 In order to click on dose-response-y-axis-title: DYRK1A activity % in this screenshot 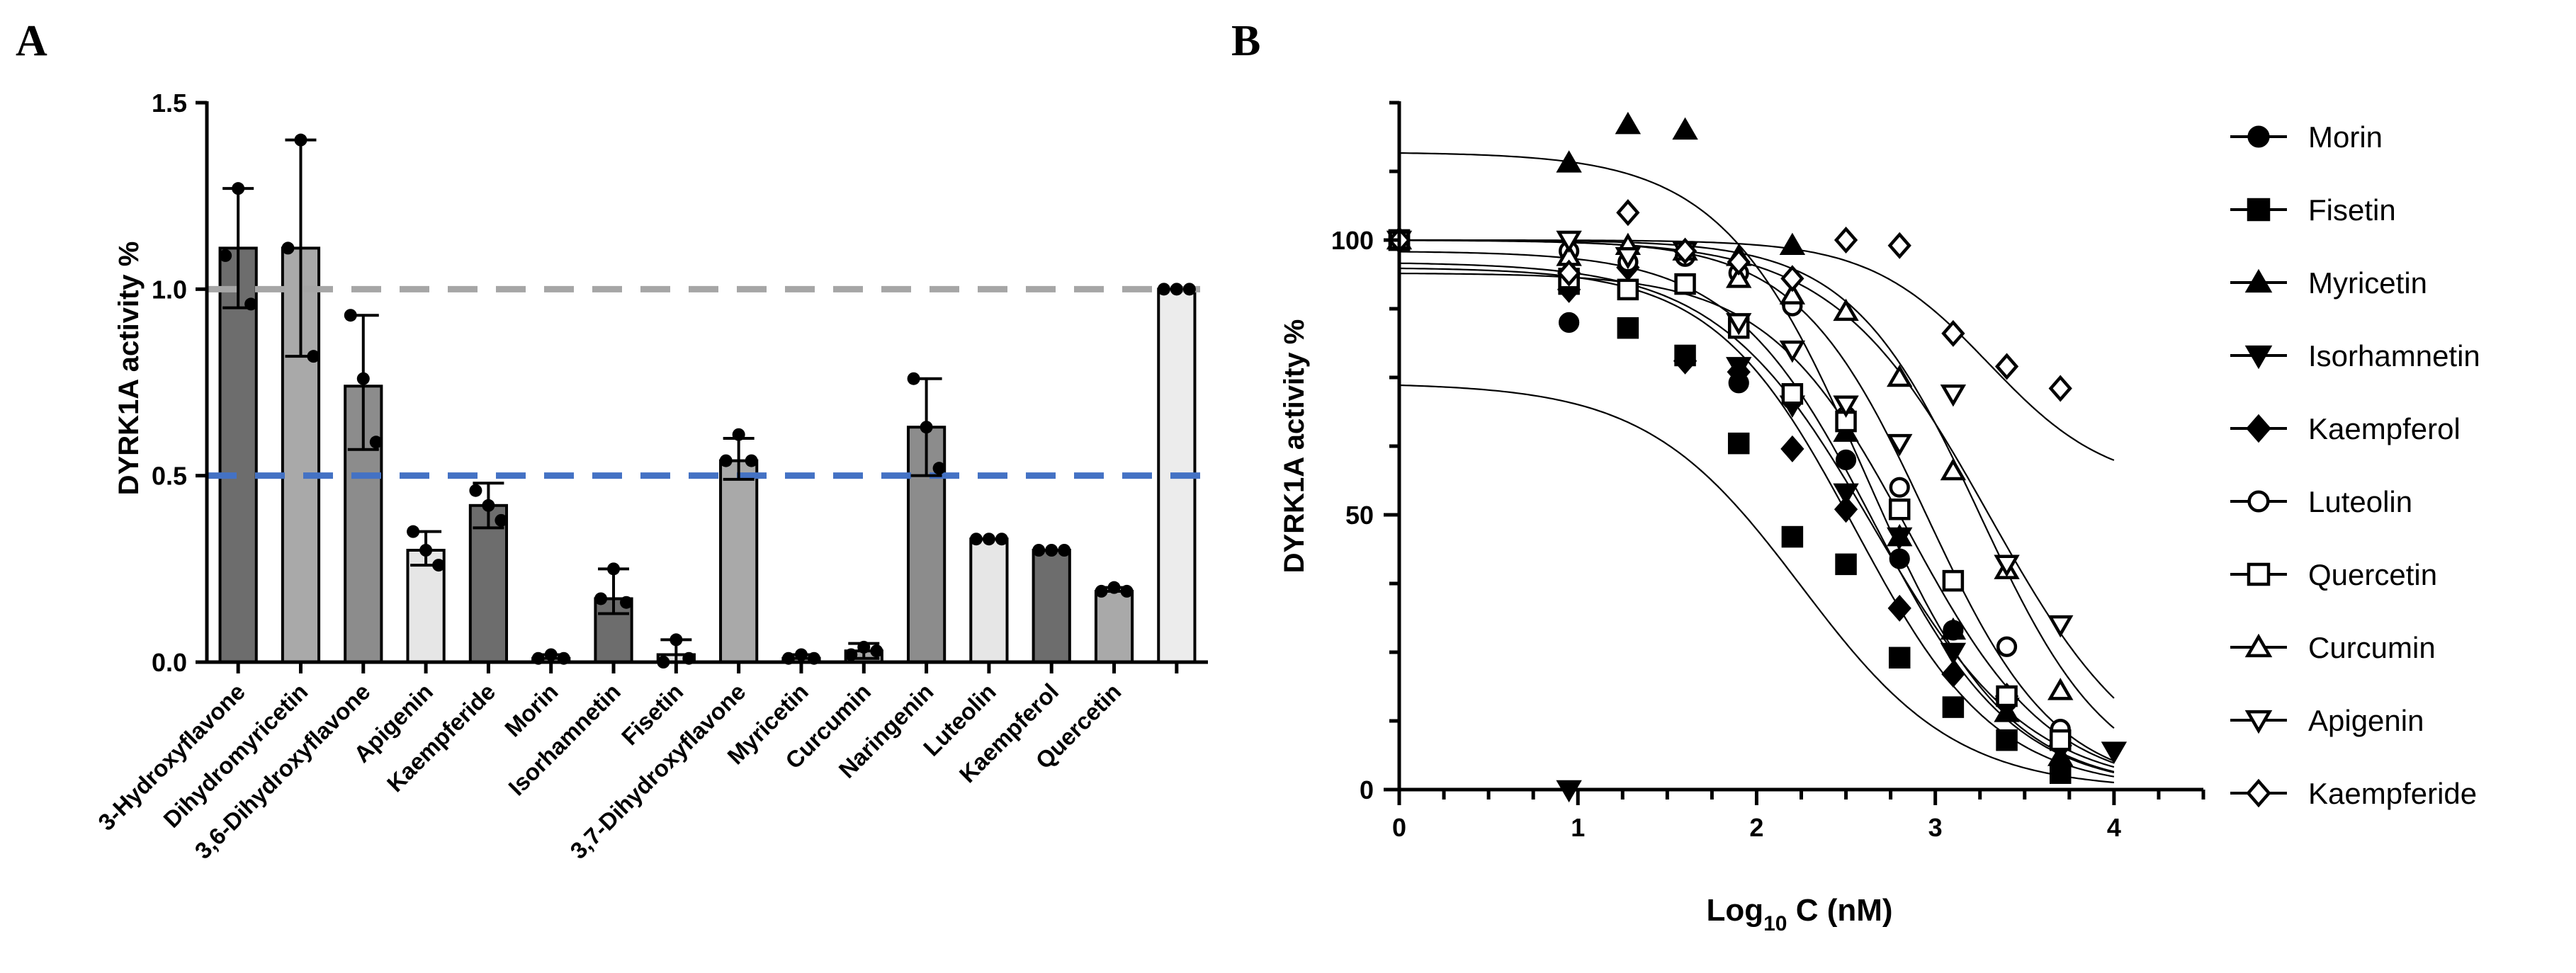, I will do `click(1294, 446)`.